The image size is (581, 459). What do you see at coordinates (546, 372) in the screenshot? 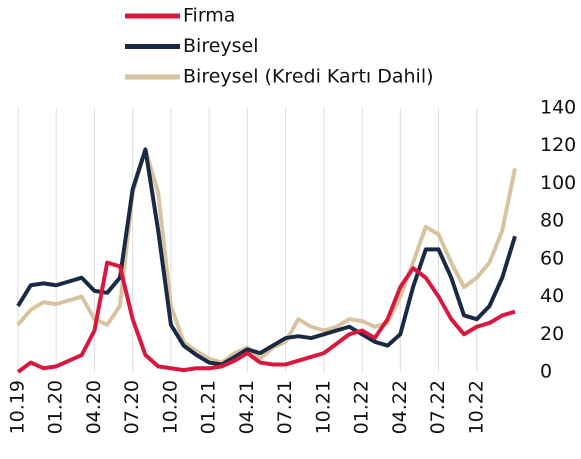
I see `y-tick-label: 0` at bounding box center [546, 372].